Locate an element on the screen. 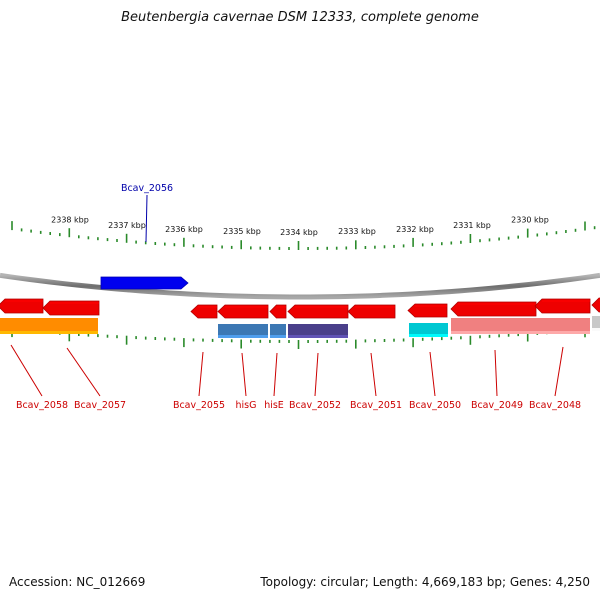 This screenshot has width=600, height=600. gene-bcav-2051-arrow-highlight is located at coordinates (375, 307).